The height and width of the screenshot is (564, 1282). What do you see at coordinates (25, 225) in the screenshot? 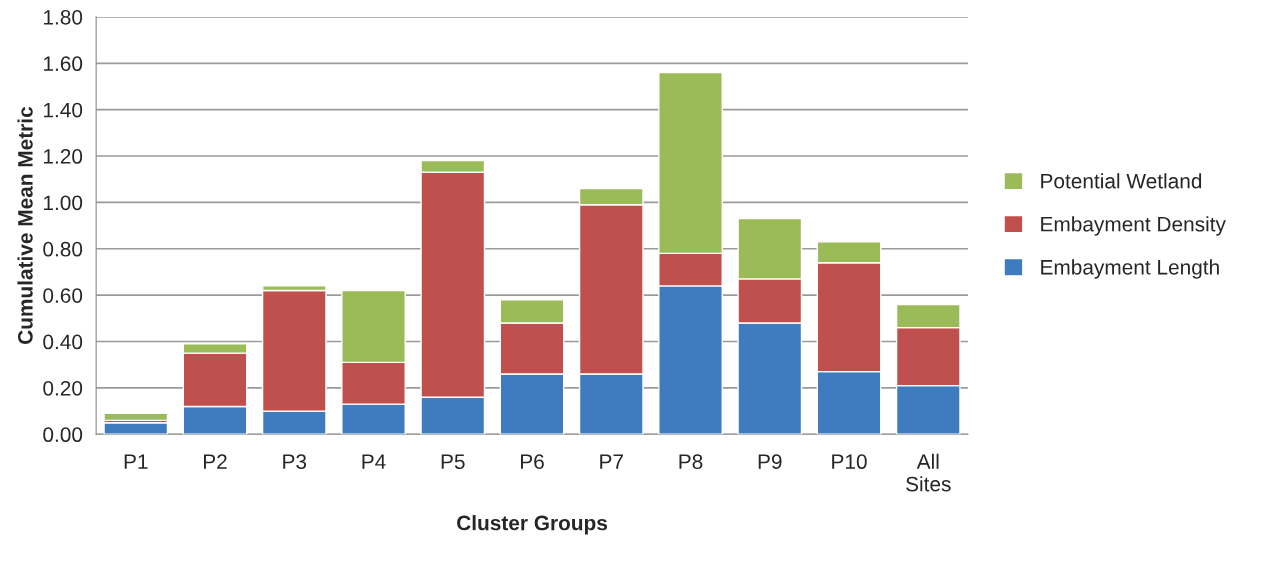
I see `y-axis-title: Cumulative Mean Metric` at bounding box center [25, 225].